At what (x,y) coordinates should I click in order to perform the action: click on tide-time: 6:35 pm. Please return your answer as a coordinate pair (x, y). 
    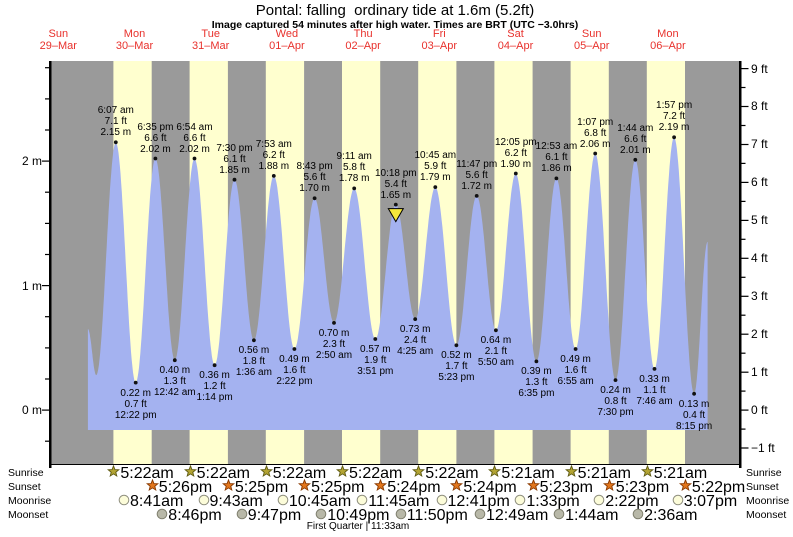
    Looking at the image, I should click on (536, 394).